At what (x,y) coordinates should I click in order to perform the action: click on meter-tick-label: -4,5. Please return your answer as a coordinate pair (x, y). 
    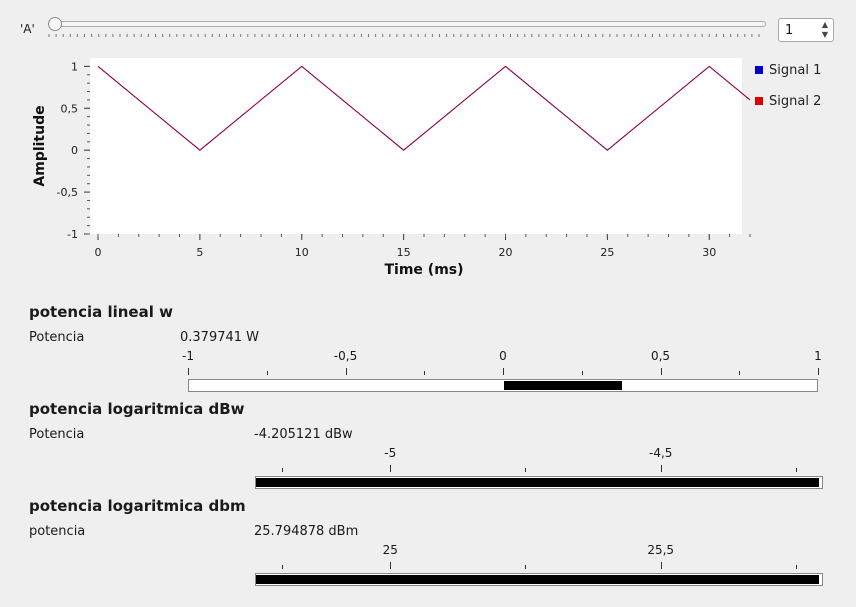
    Looking at the image, I should click on (660, 453).